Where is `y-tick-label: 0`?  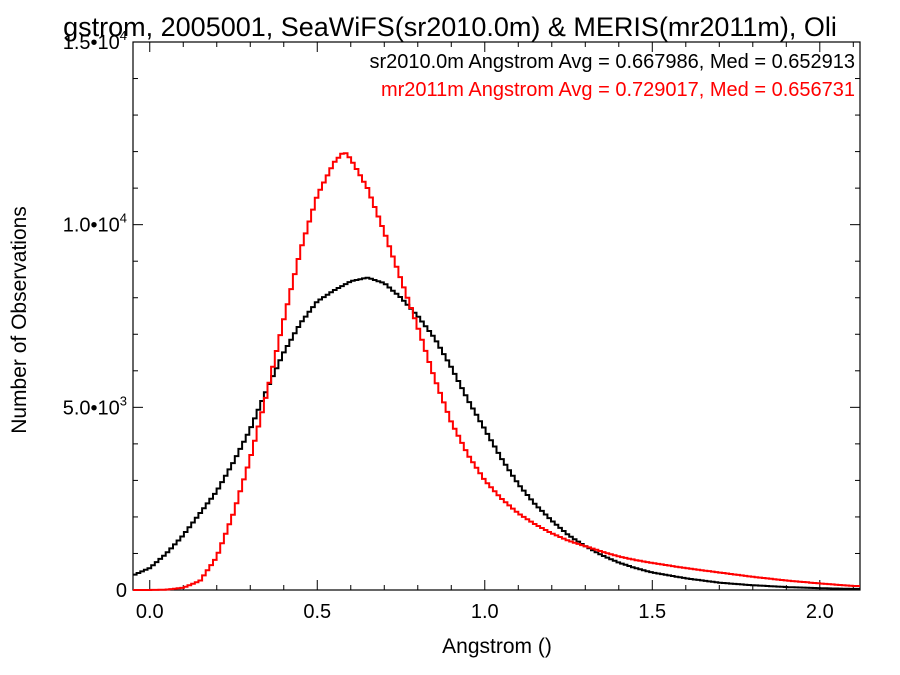
y-tick-label: 0 is located at coordinates (121, 591).